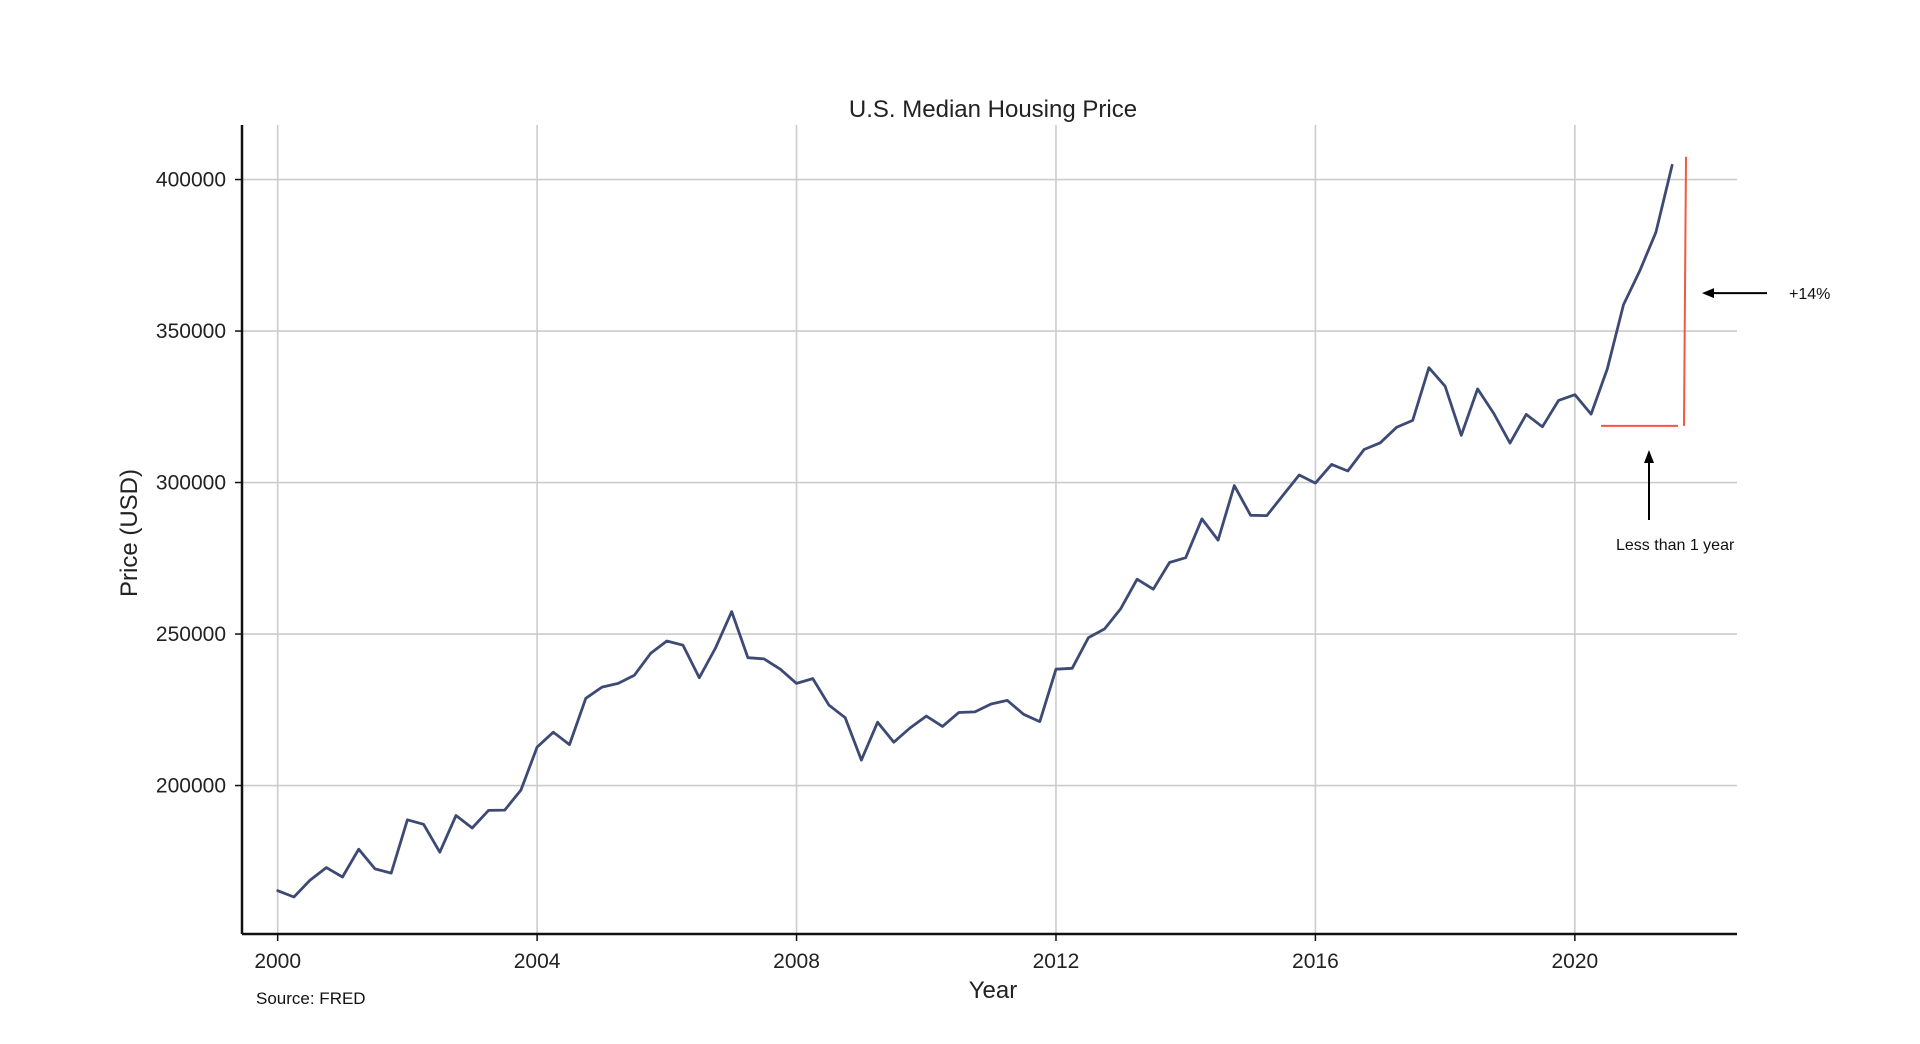 The height and width of the screenshot is (1044, 1920). Describe the element at coordinates (1315, 961) in the screenshot. I see `x-tick-label: 2016` at that location.